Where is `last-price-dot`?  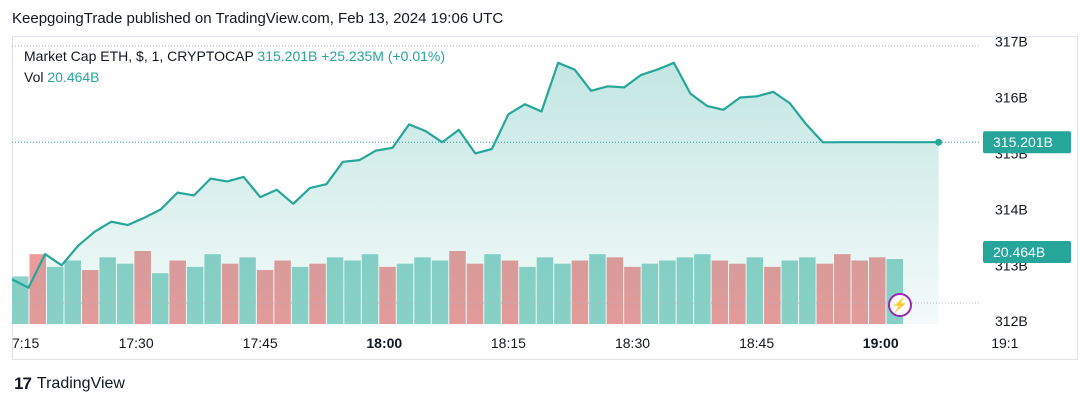
last-price-dot is located at coordinates (939, 142).